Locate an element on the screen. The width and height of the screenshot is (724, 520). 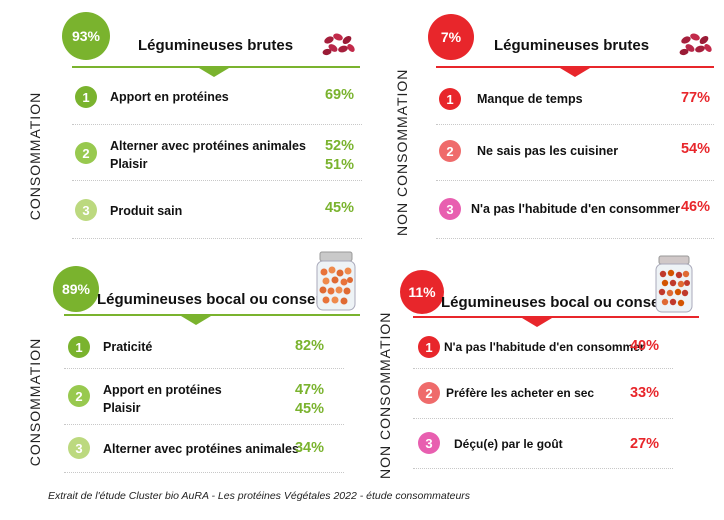
reason-value: 47% is located at coordinates (309, 390).